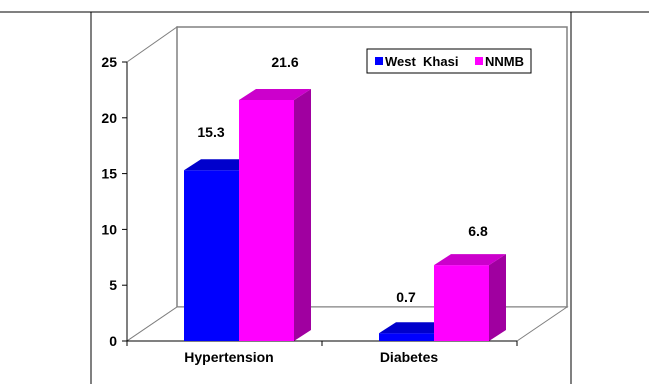  Describe the element at coordinates (109, 62) in the screenshot. I see `y-tick-label: 25` at that location.